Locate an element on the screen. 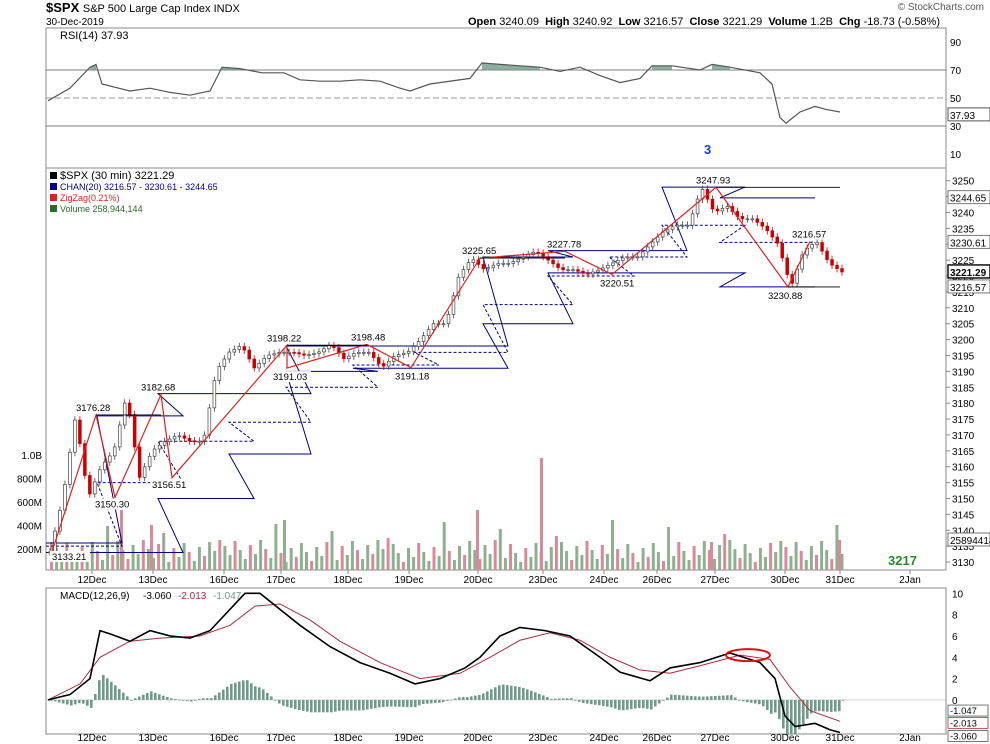  macd-tick-label: 4 is located at coordinates (955, 658).